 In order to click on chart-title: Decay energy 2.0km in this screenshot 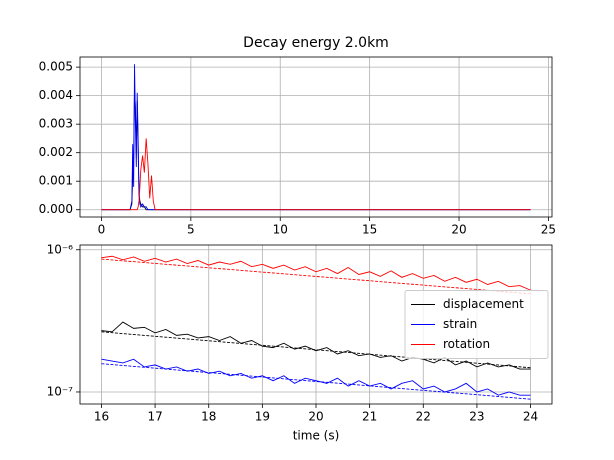, I will do `click(316, 43)`.